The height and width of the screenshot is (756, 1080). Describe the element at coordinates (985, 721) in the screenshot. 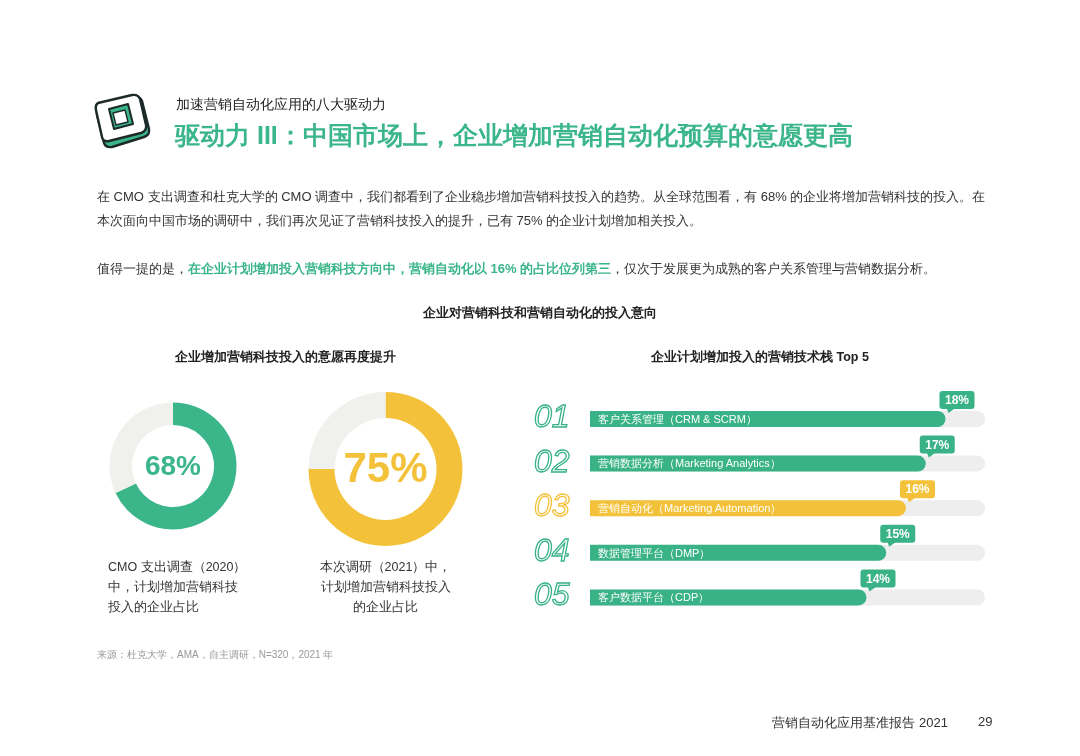

I see `text: 29` at that location.